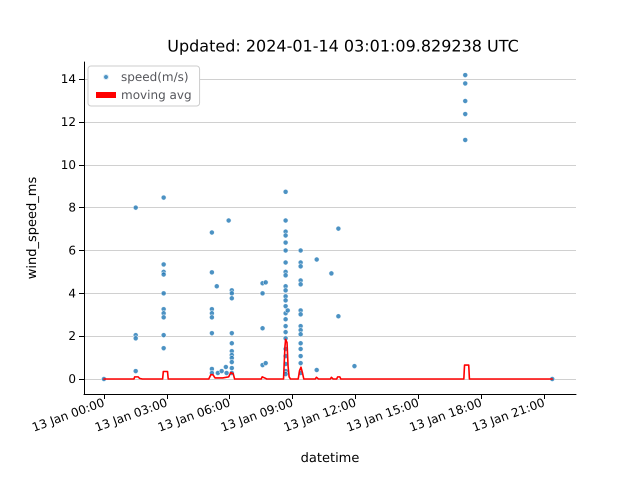 The height and width of the screenshot is (480, 640). I want to click on legend-label: speed(m/s), so click(155, 77).